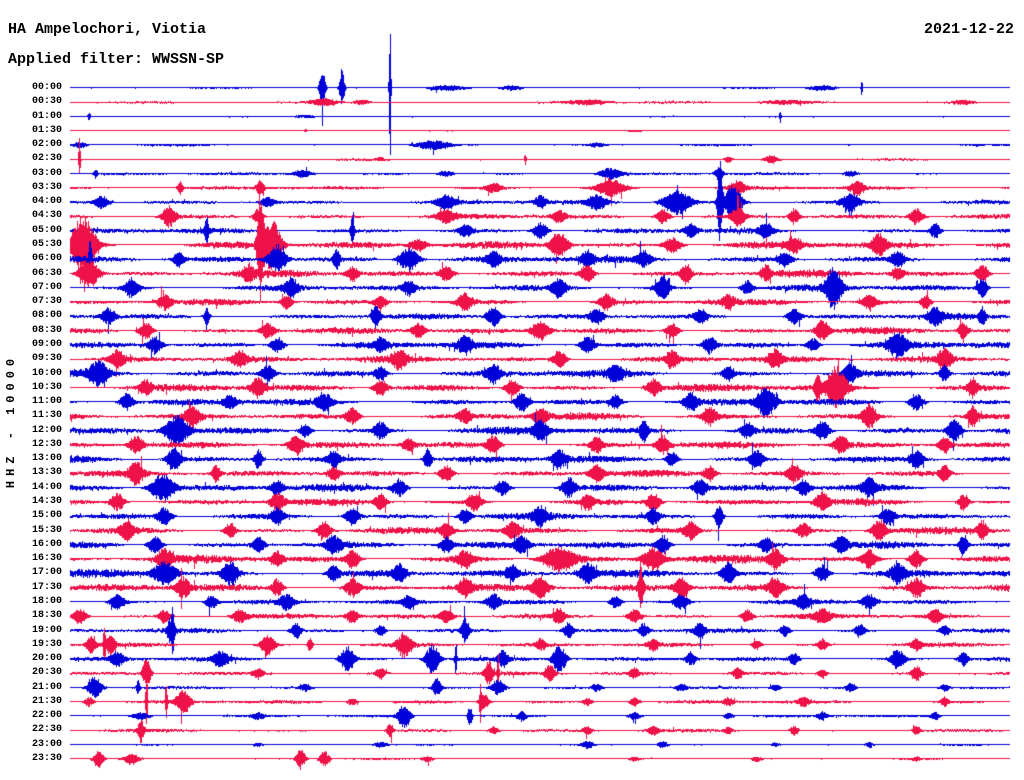  What do you see at coordinates (46, 373) in the screenshot?
I see `time-label-10:00: 10:00` at bounding box center [46, 373].